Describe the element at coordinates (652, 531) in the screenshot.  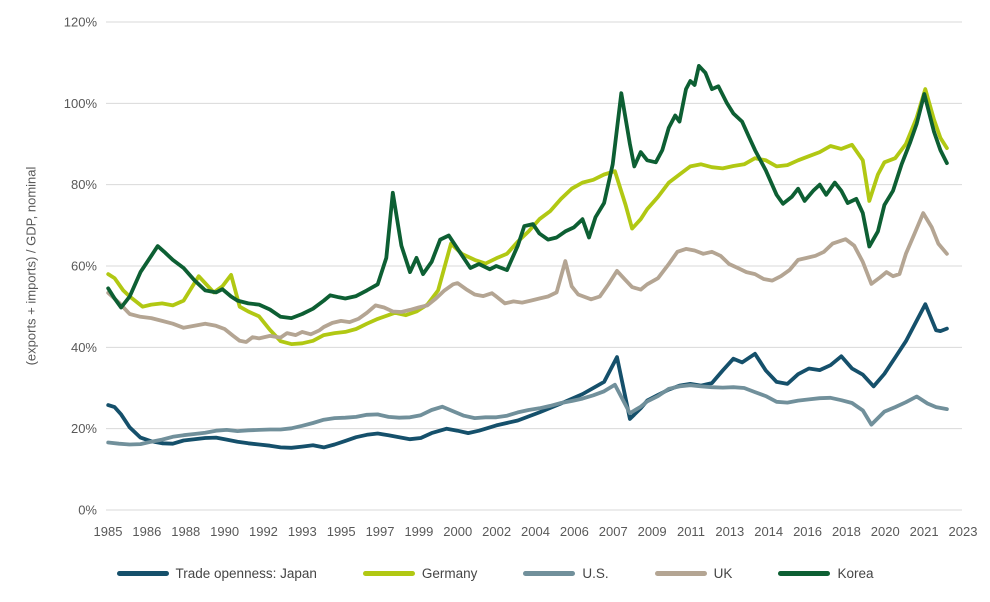
I see `x-tick-label: 2009` at that location.